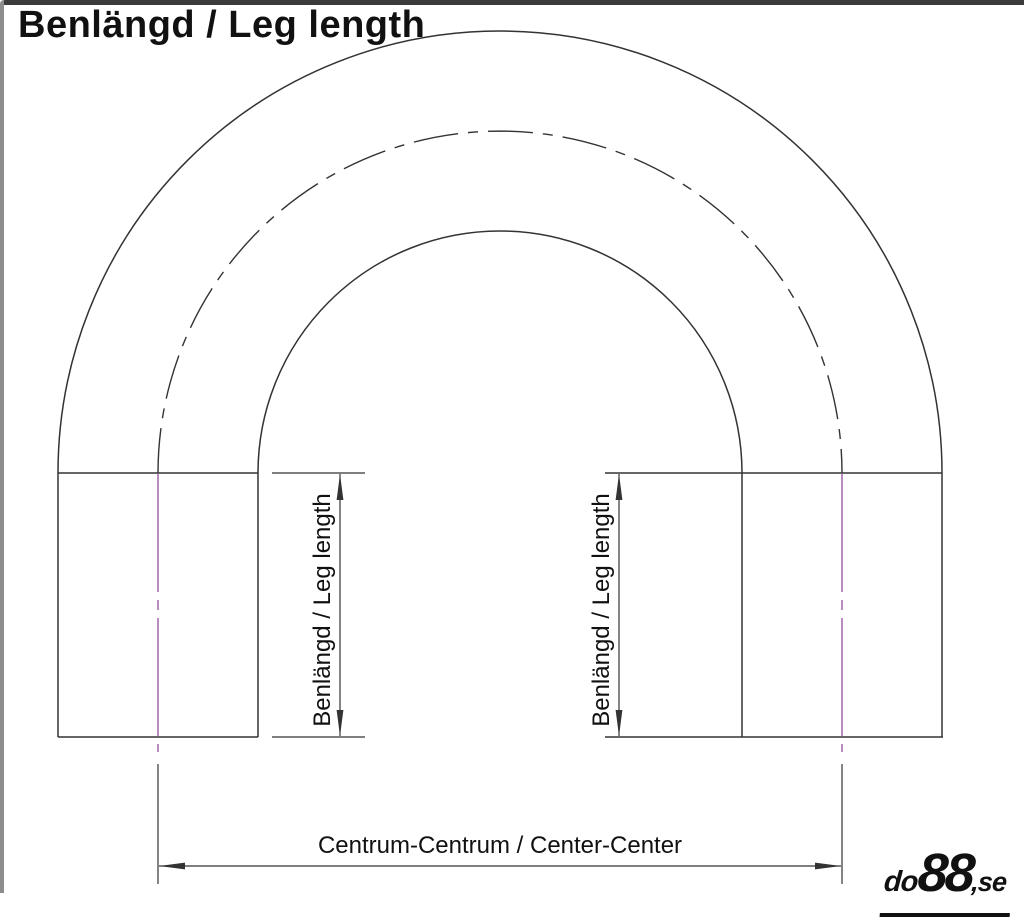 This screenshot has height=917, width=1024. What do you see at coordinates (172, 866) in the screenshot?
I see `dimension-arrow-left-icon` at bounding box center [172, 866].